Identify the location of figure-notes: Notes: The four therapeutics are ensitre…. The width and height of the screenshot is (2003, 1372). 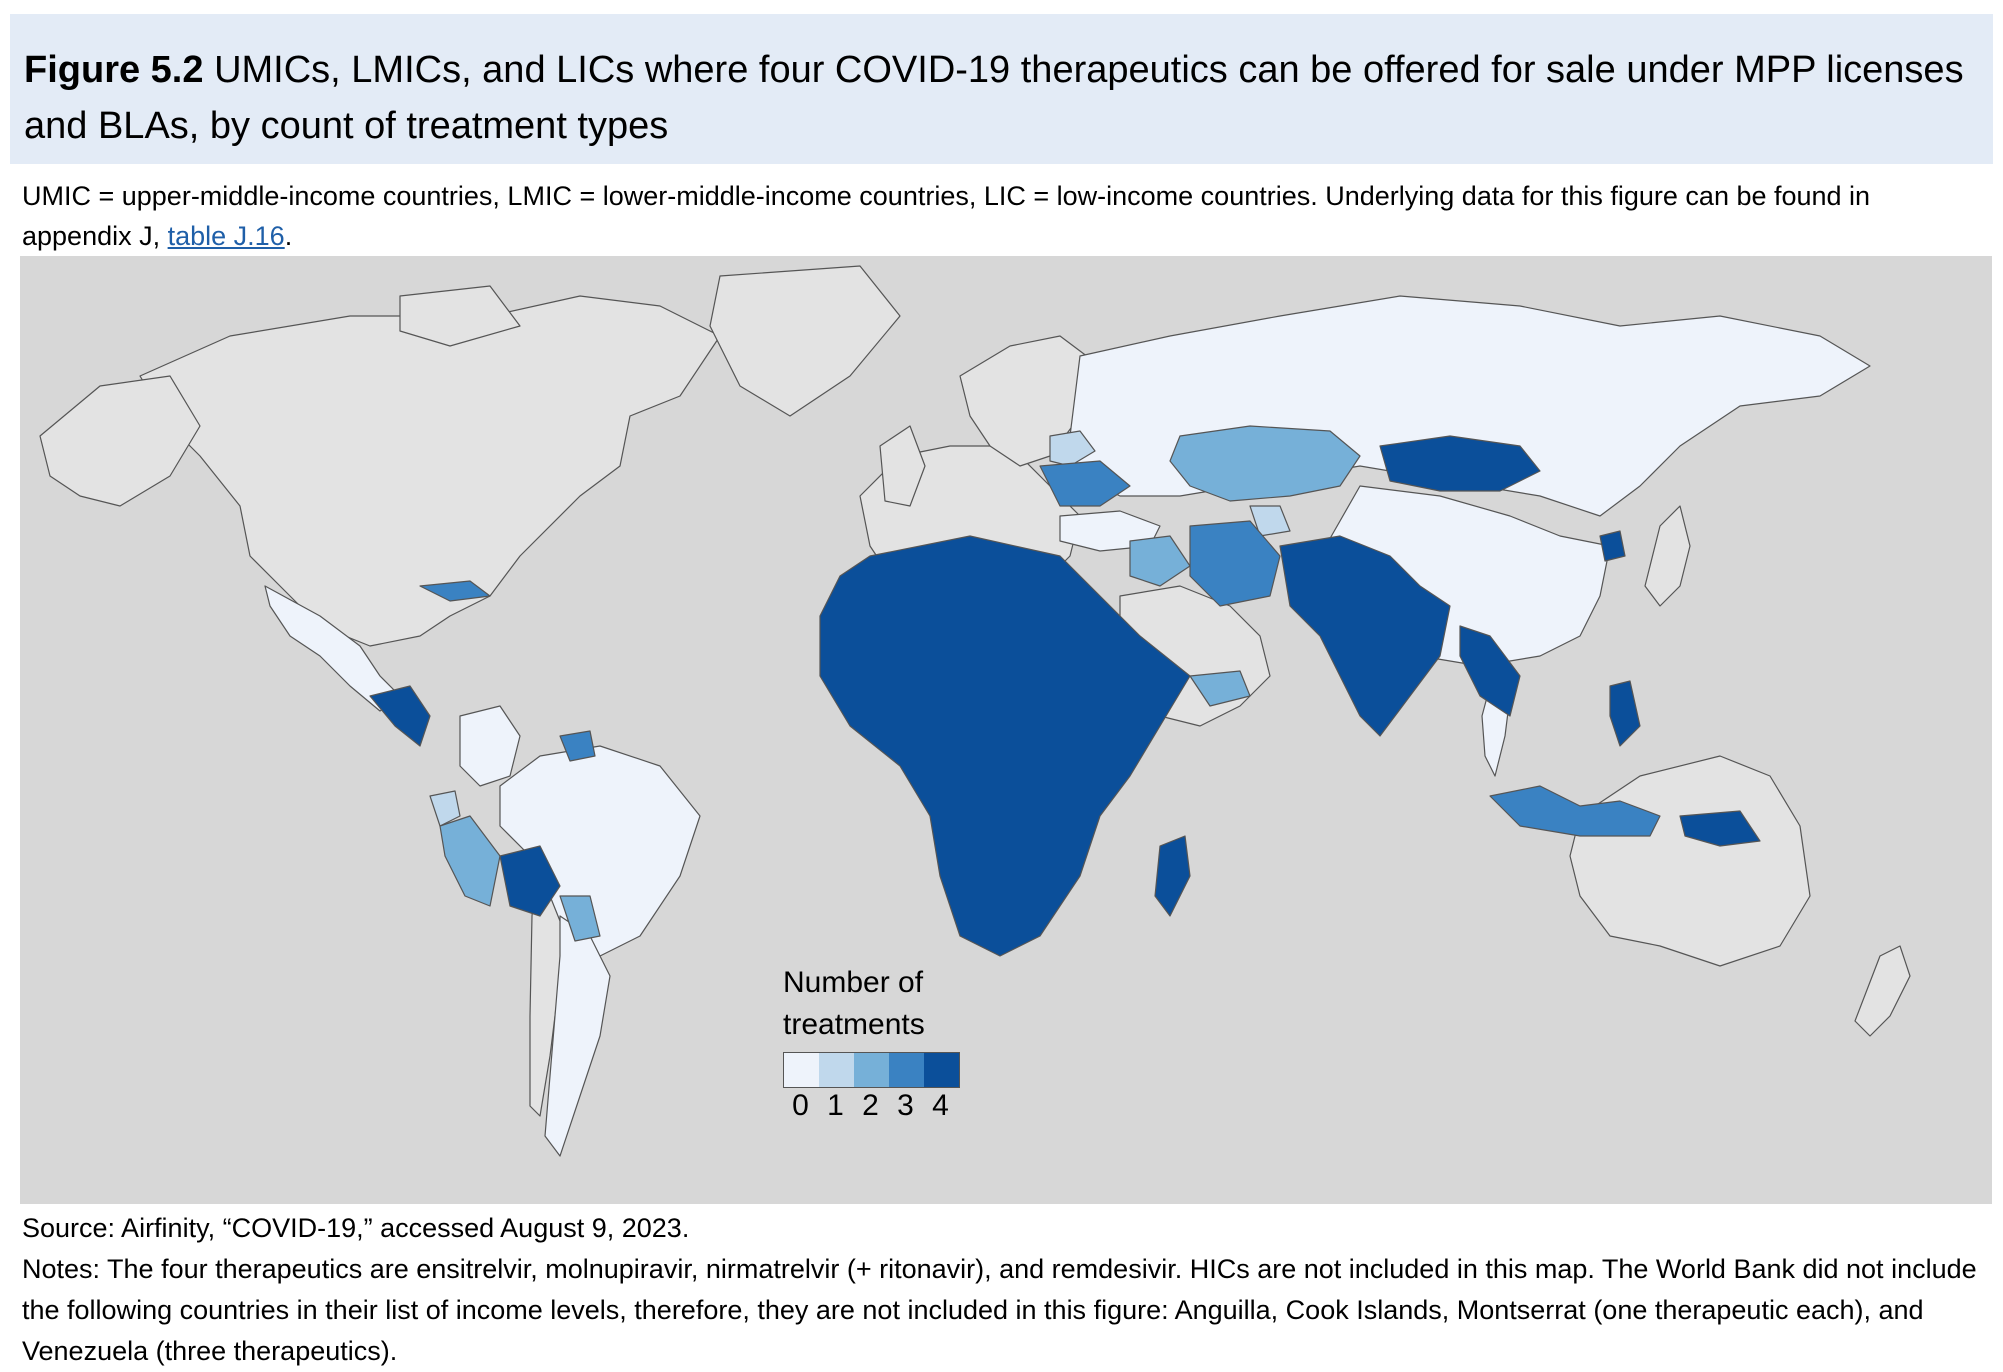
(1002, 1310).